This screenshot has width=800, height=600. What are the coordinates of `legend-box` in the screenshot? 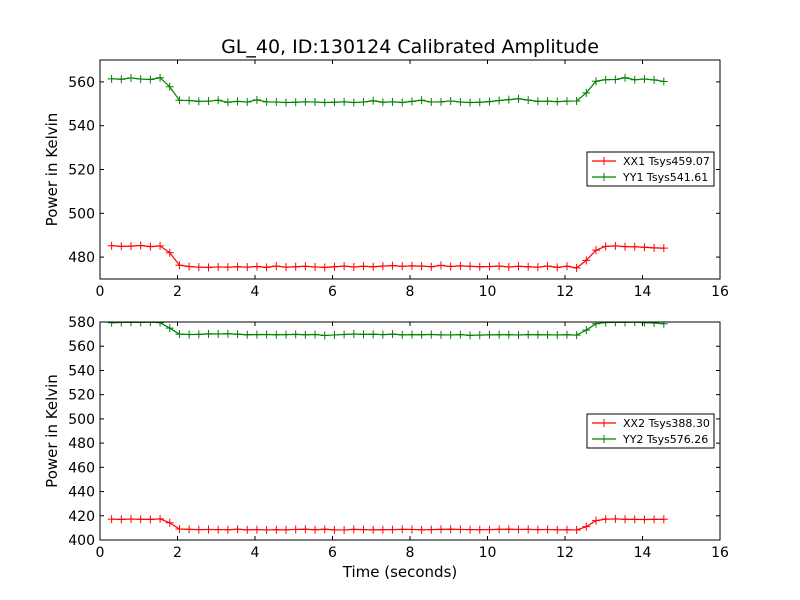 It's located at (650, 169).